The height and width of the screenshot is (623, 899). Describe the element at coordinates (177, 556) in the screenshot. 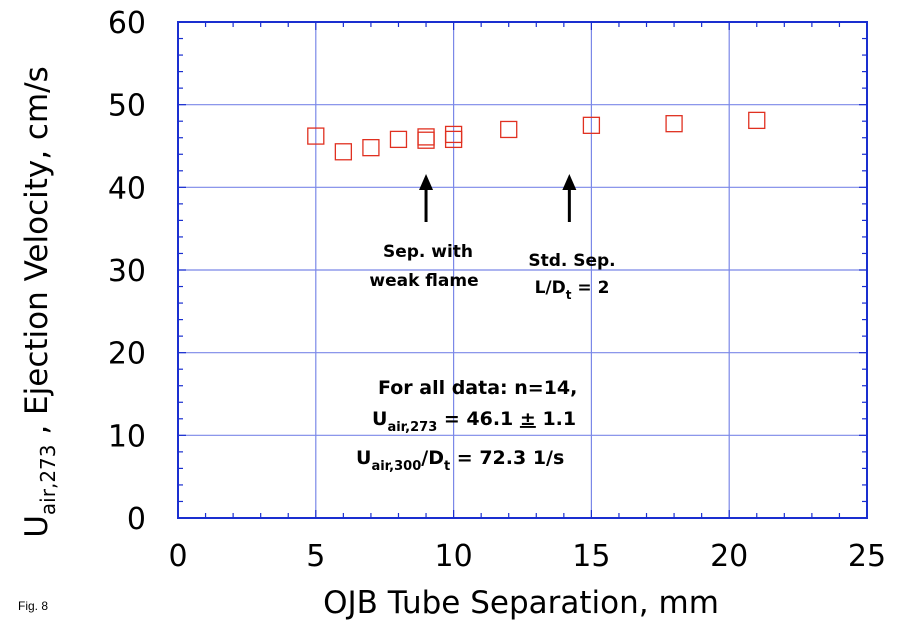

I see `x-tick-label: 0` at that location.